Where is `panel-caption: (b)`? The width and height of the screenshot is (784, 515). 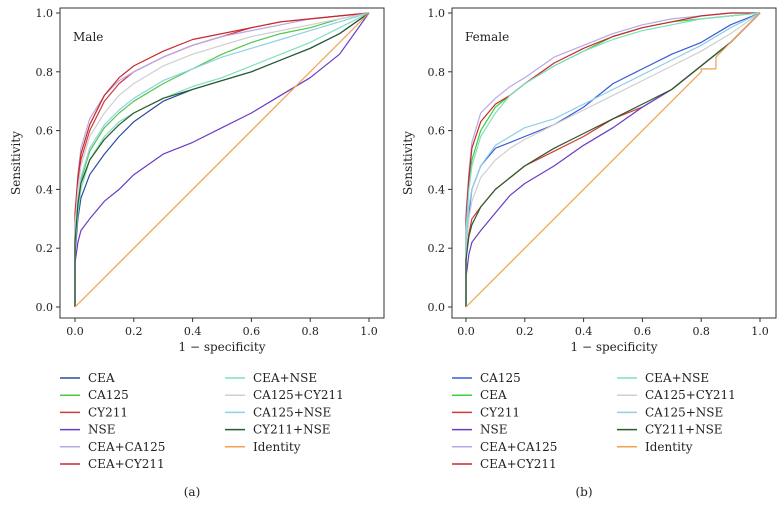
panel-caption: (b) is located at coordinates (583, 492).